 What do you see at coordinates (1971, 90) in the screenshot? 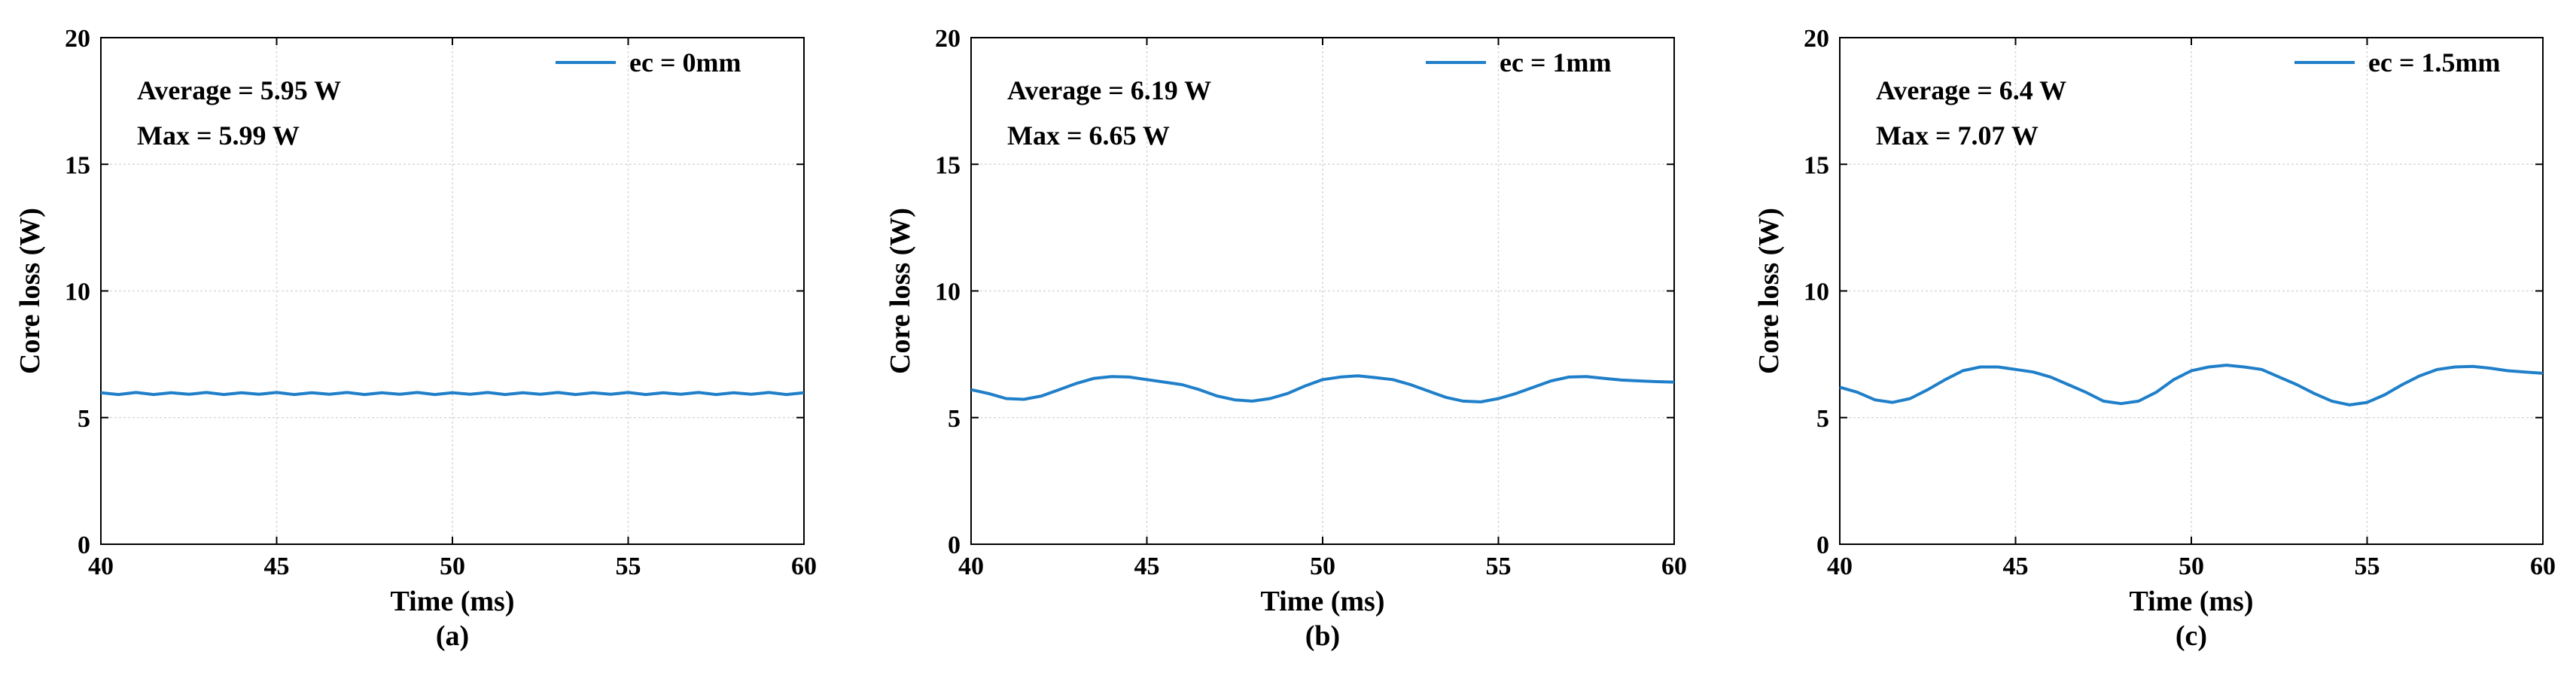
I see `average-annotation: Average = 6.4 W` at bounding box center [1971, 90].